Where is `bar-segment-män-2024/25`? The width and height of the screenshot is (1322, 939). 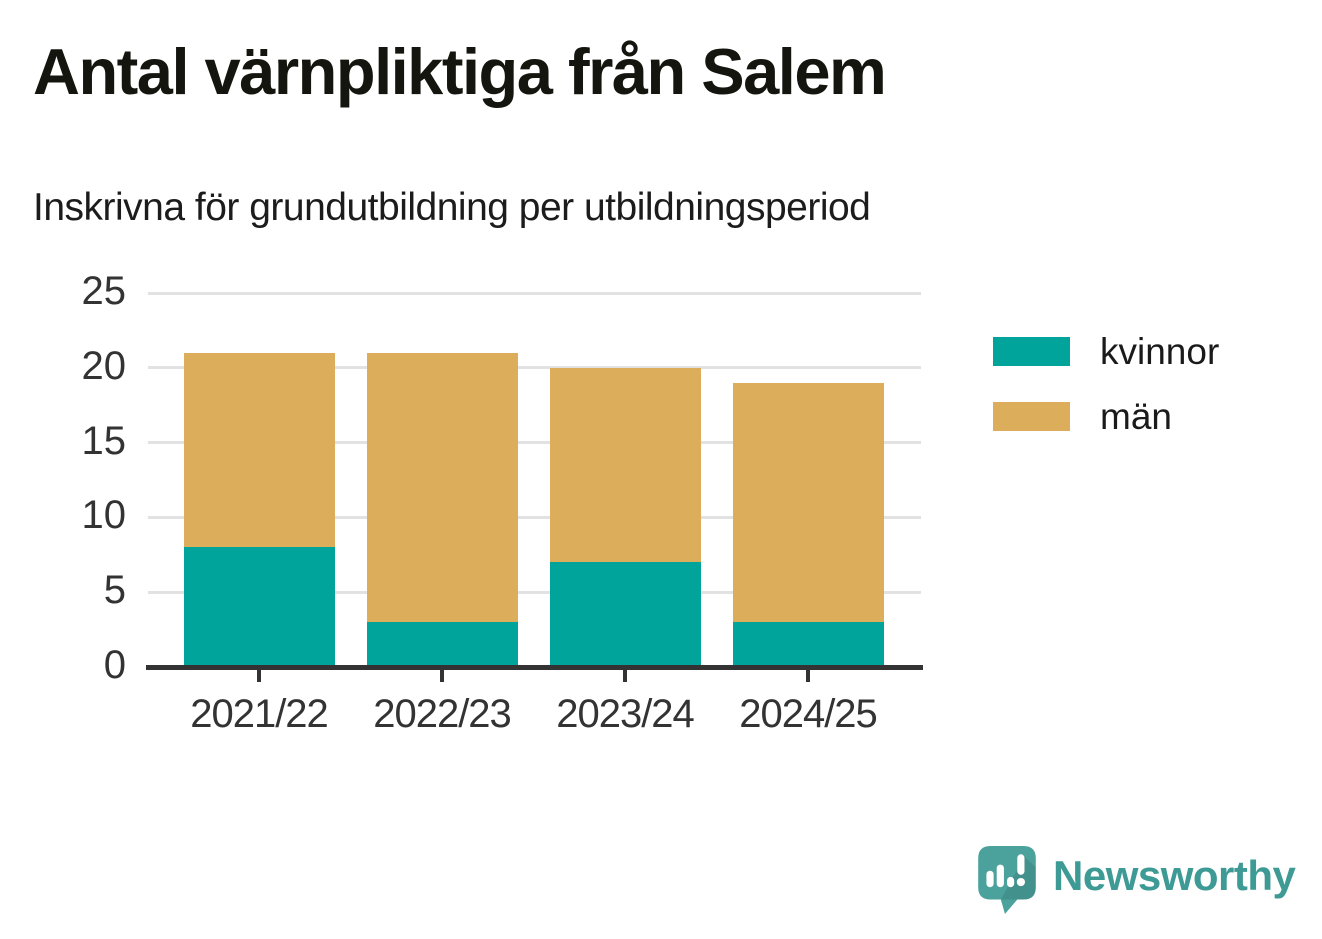
bar-segment-män-2024/25 is located at coordinates (808, 502).